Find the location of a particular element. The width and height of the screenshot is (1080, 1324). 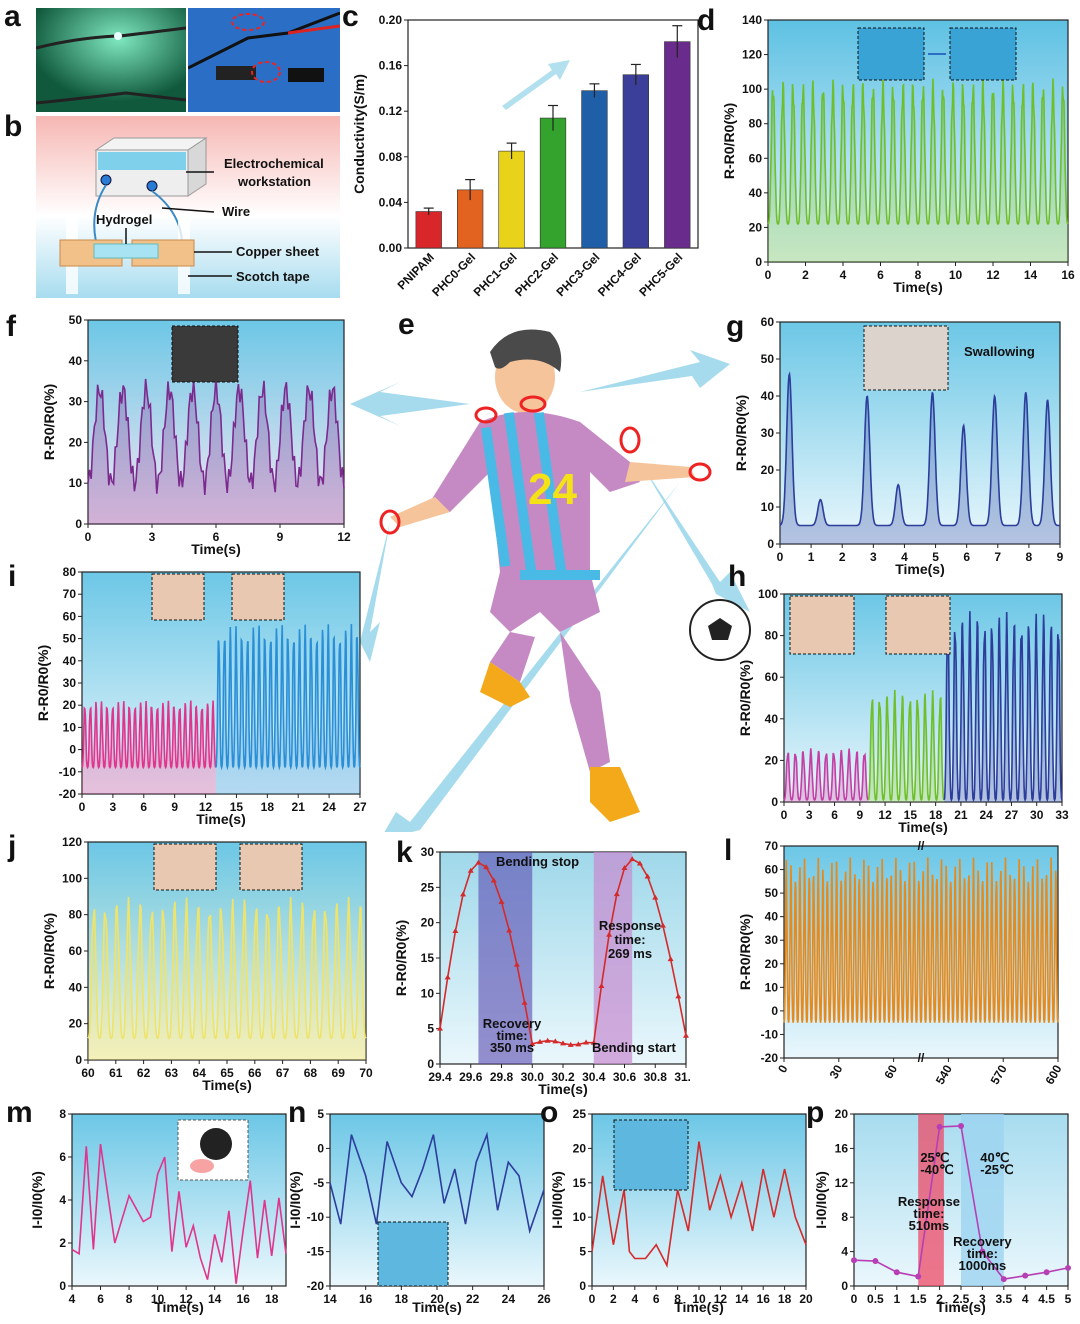

d-xtick-label: 2 is located at coordinates (805, 275).